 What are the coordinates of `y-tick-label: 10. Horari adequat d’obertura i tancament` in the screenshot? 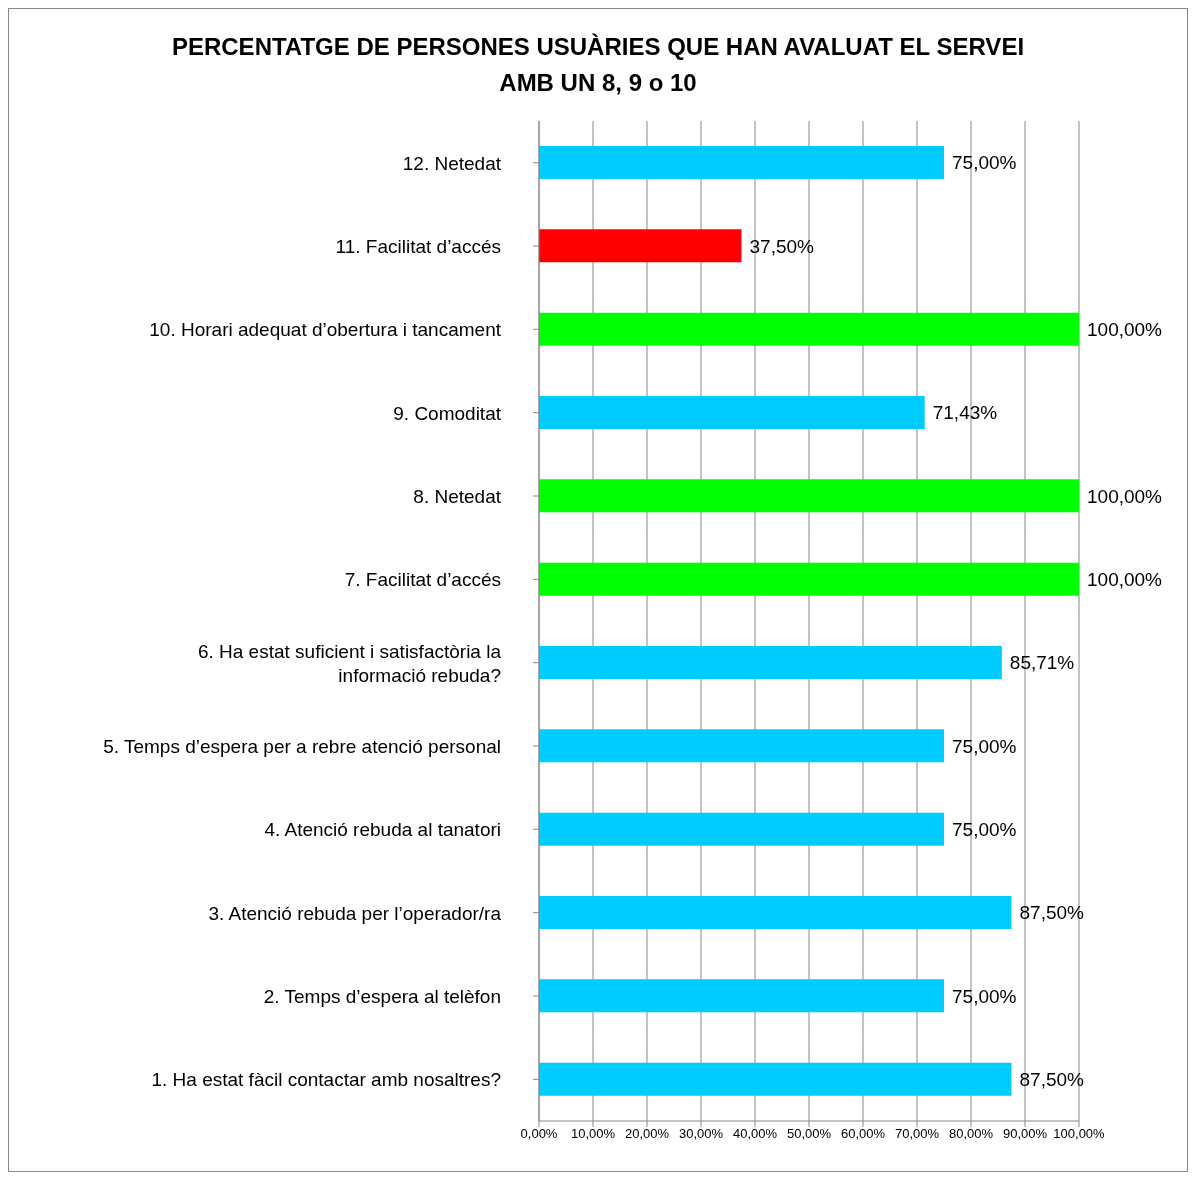 It's located at (325, 329).